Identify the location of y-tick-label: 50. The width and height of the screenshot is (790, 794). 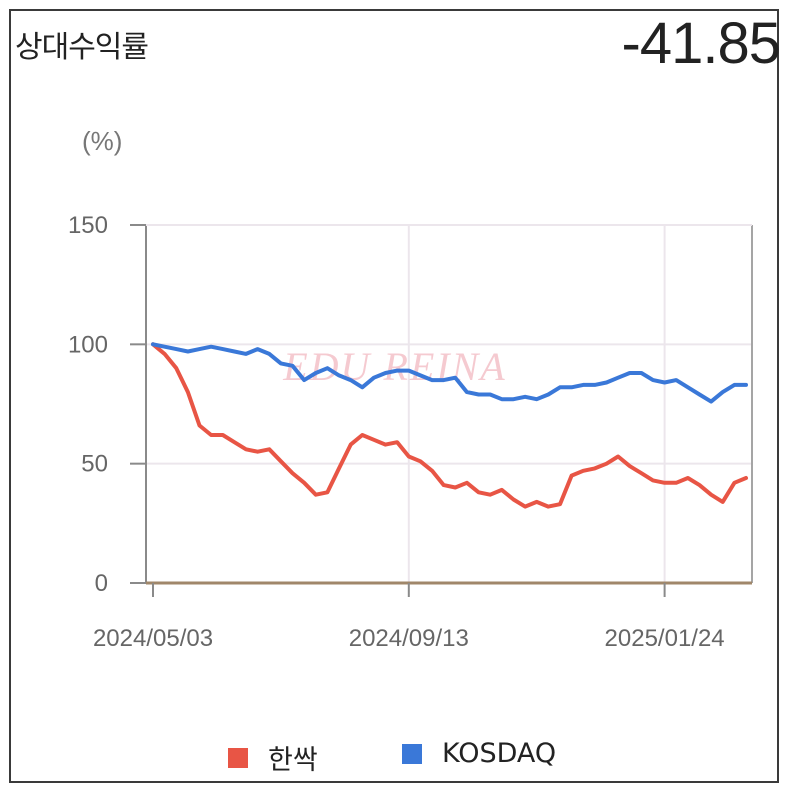
(94, 464).